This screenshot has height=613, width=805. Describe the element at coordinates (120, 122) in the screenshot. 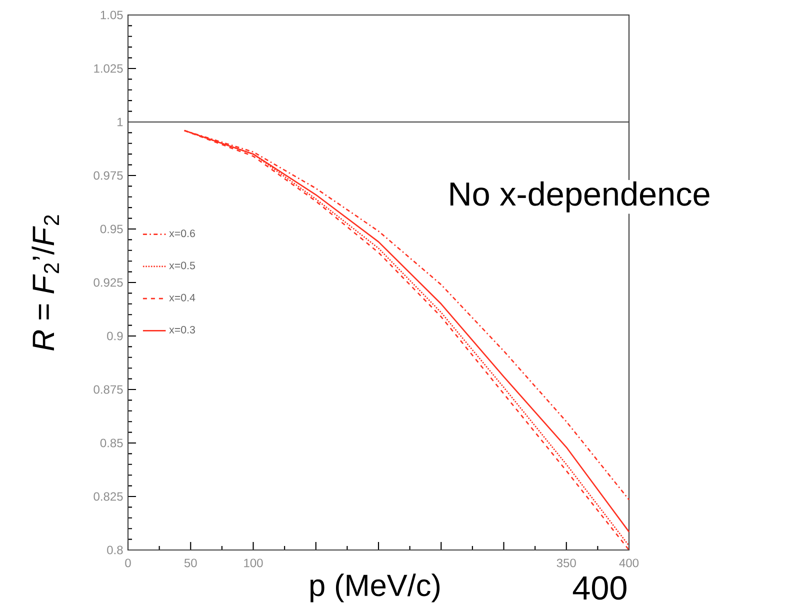

I see `y-tick-label: 1` at that location.